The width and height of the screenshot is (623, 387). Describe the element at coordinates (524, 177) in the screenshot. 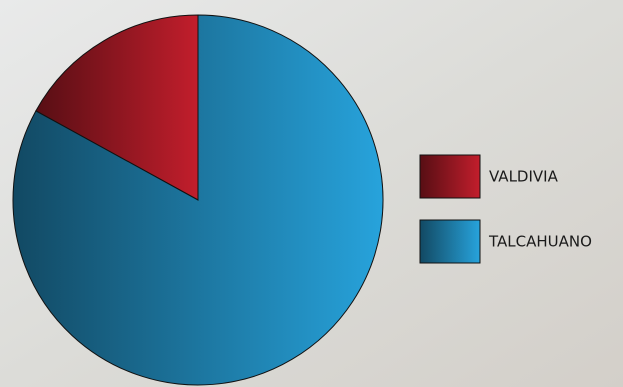

I see `legend-label: VALDIVIA` at that location.